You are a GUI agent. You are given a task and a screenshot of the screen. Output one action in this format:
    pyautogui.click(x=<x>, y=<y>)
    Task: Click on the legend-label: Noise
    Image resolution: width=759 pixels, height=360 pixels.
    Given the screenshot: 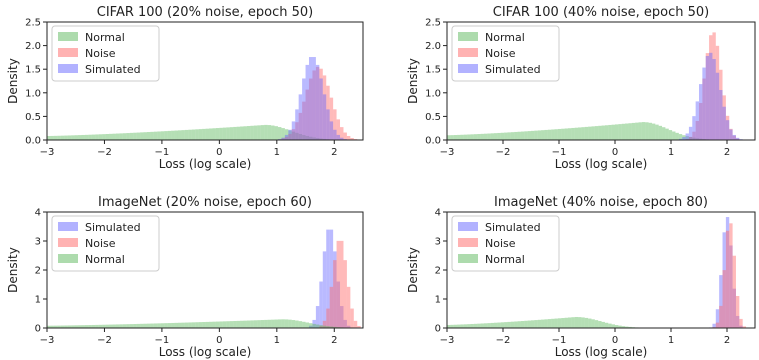 What is the action you would take?
    pyautogui.click(x=500, y=53)
    